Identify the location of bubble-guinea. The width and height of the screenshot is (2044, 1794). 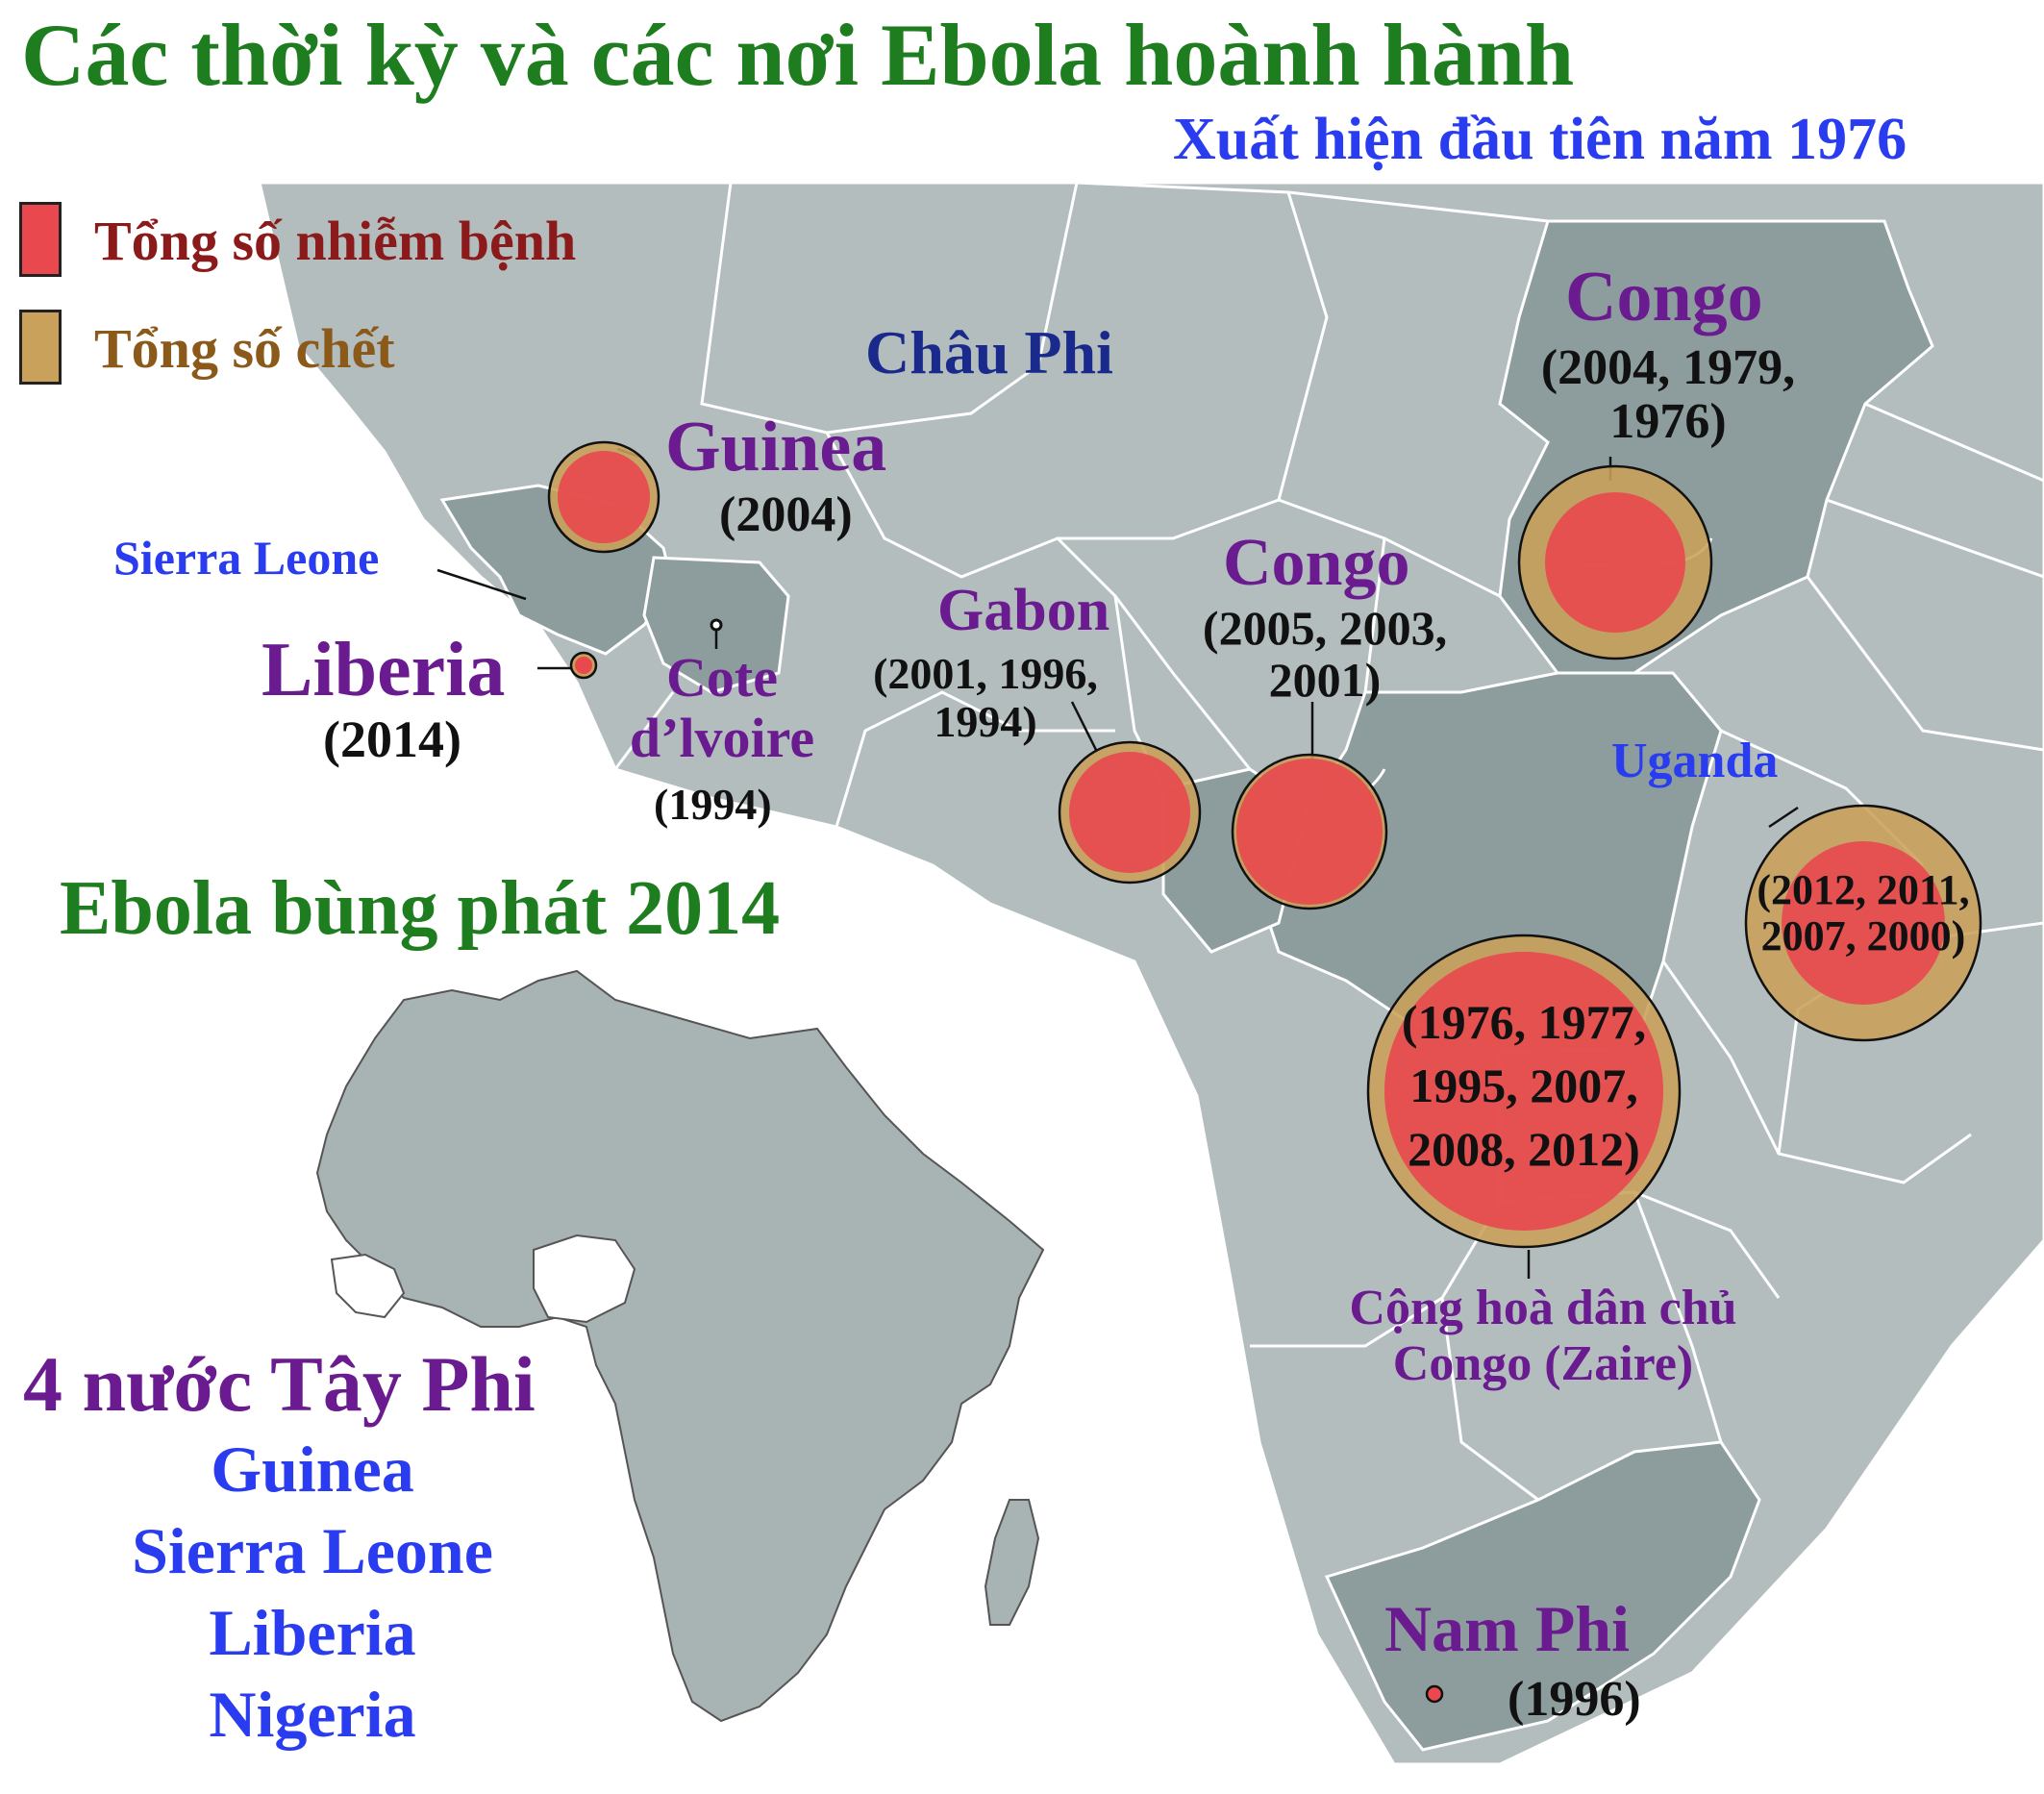
(604, 497).